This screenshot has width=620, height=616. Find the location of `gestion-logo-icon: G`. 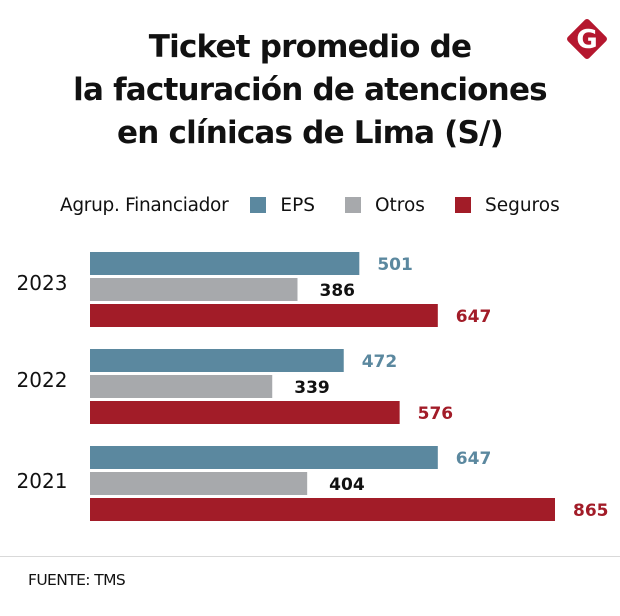

gestion-logo-icon: G is located at coordinates (587, 39).